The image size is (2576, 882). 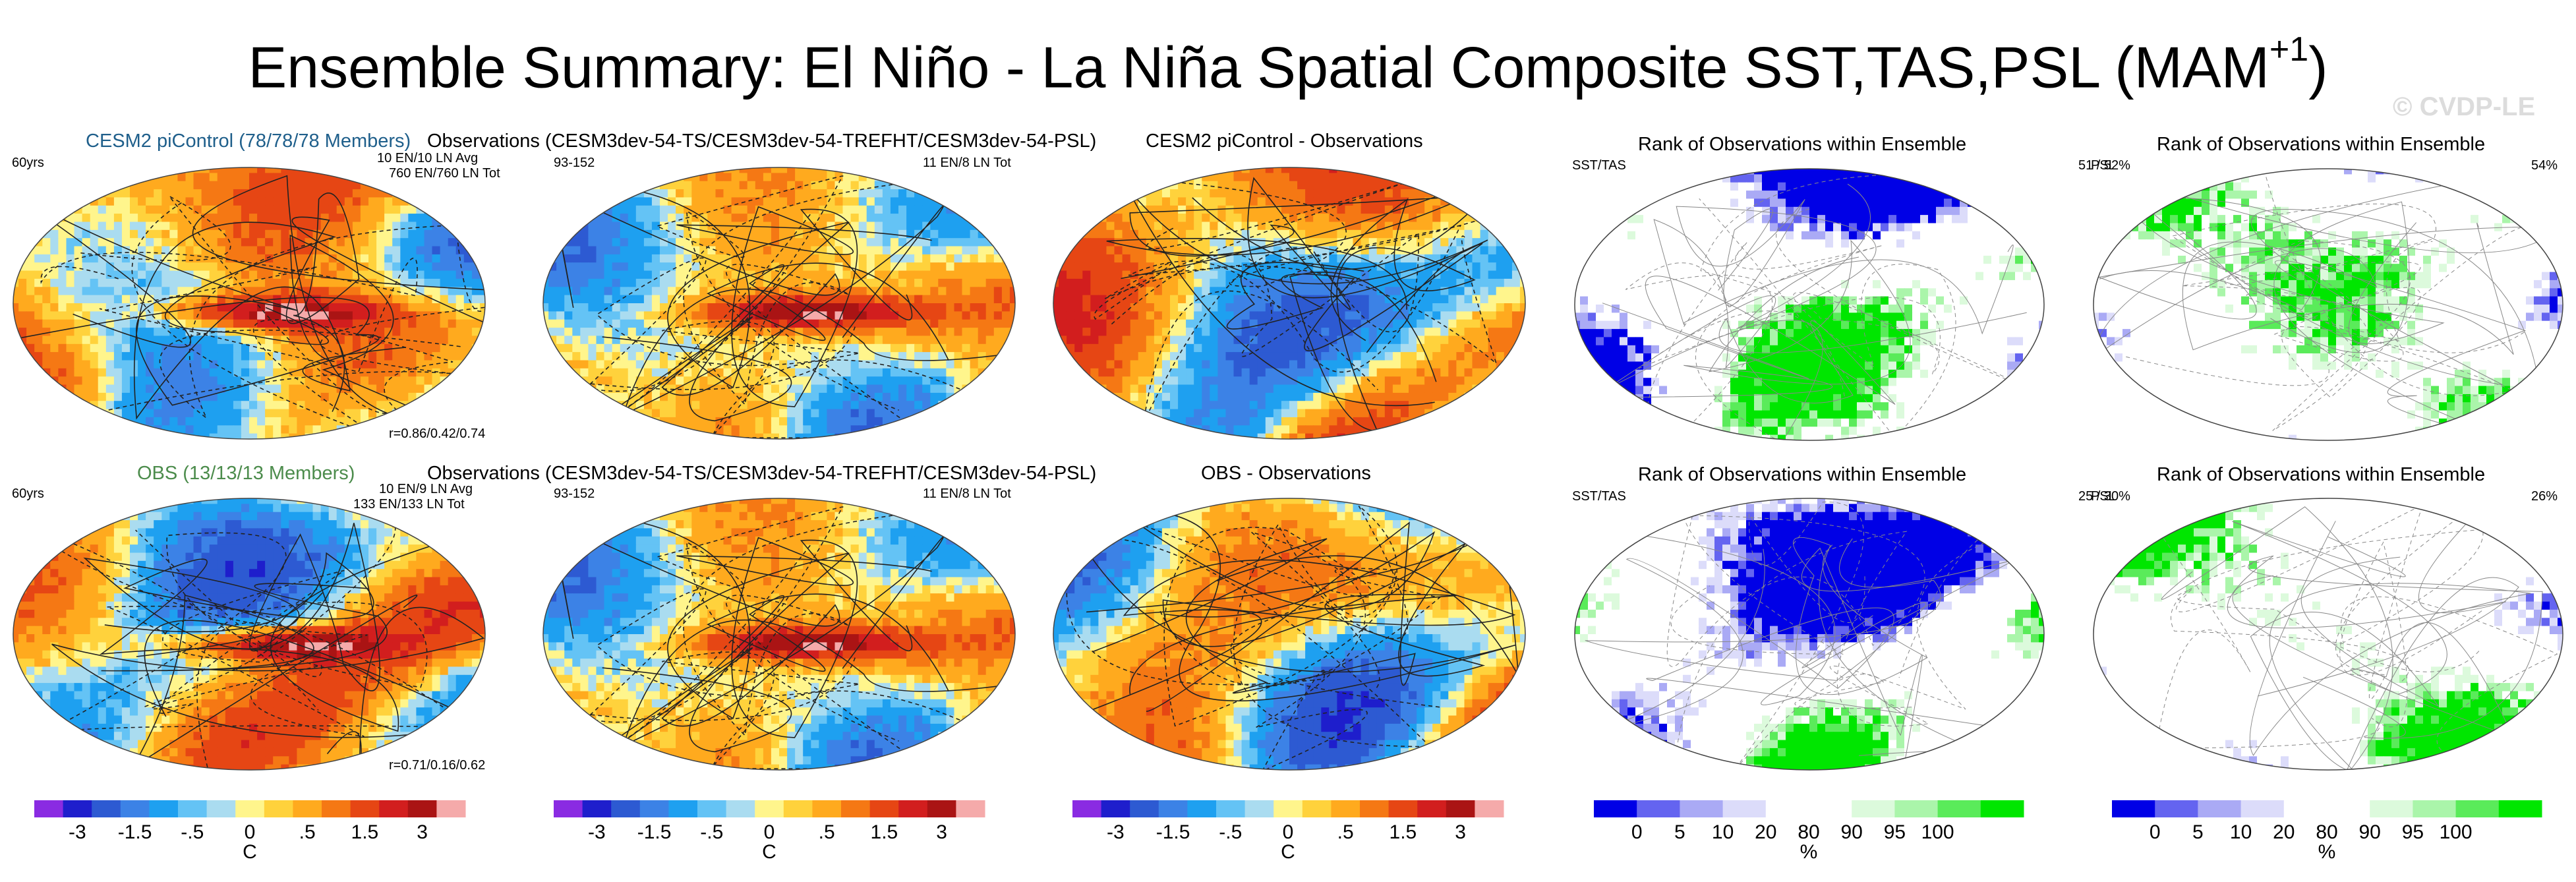 What do you see at coordinates (1289, 303) in the screenshot?
I see `map-canvas` at bounding box center [1289, 303].